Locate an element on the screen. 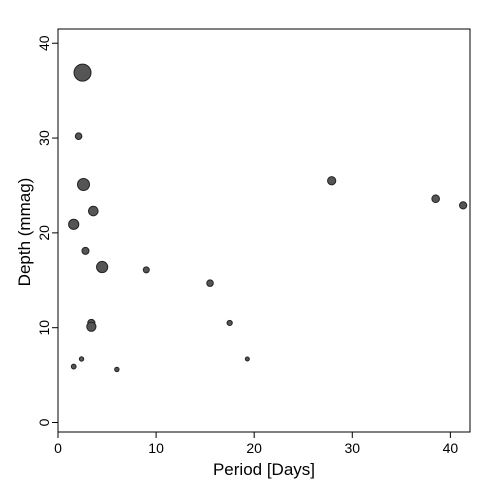  y-axis-title: Depth (mmag) is located at coordinates (24, 232).